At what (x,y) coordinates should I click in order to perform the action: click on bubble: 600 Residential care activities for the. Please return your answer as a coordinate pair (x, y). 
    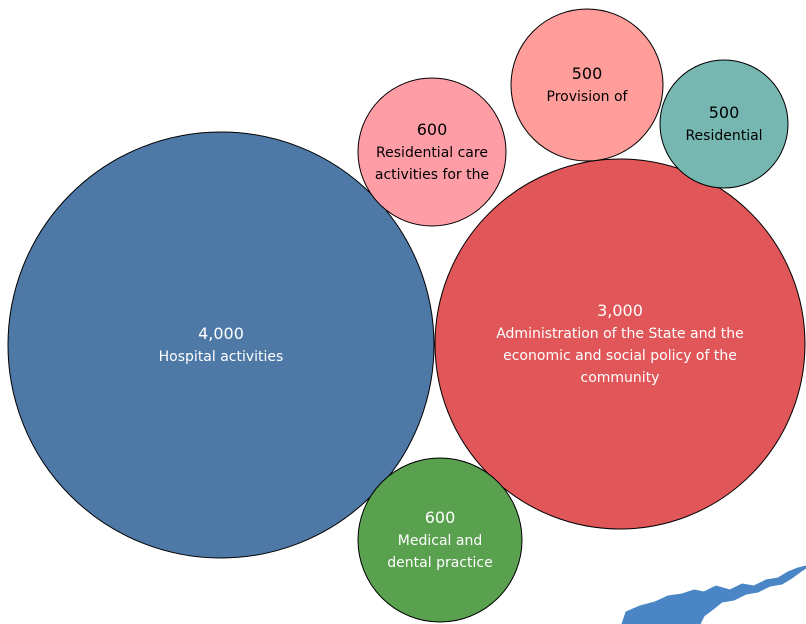
    Looking at the image, I should click on (432, 152).